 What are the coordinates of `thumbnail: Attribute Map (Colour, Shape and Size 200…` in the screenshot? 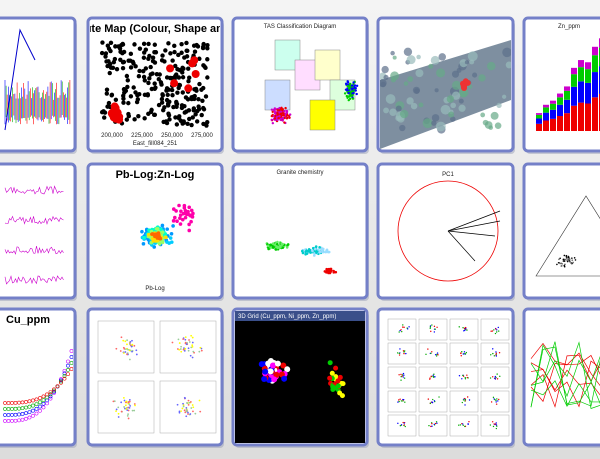 It's located at (154, 85).